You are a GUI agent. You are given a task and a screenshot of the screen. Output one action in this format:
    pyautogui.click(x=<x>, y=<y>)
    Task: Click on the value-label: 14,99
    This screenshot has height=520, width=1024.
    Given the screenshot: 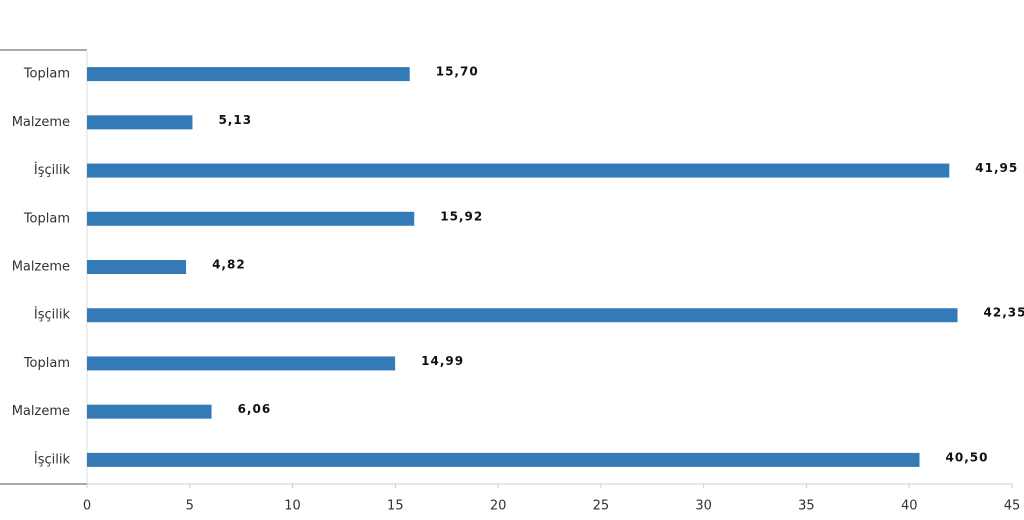 What is the action you would take?
    pyautogui.click(x=442, y=361)
    